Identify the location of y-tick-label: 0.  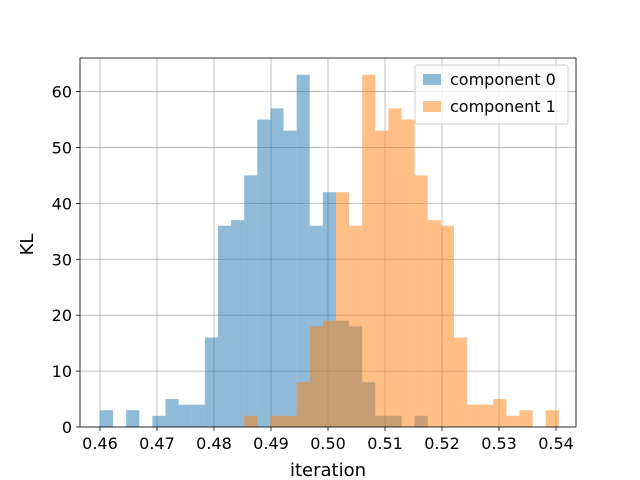
(67, 427).